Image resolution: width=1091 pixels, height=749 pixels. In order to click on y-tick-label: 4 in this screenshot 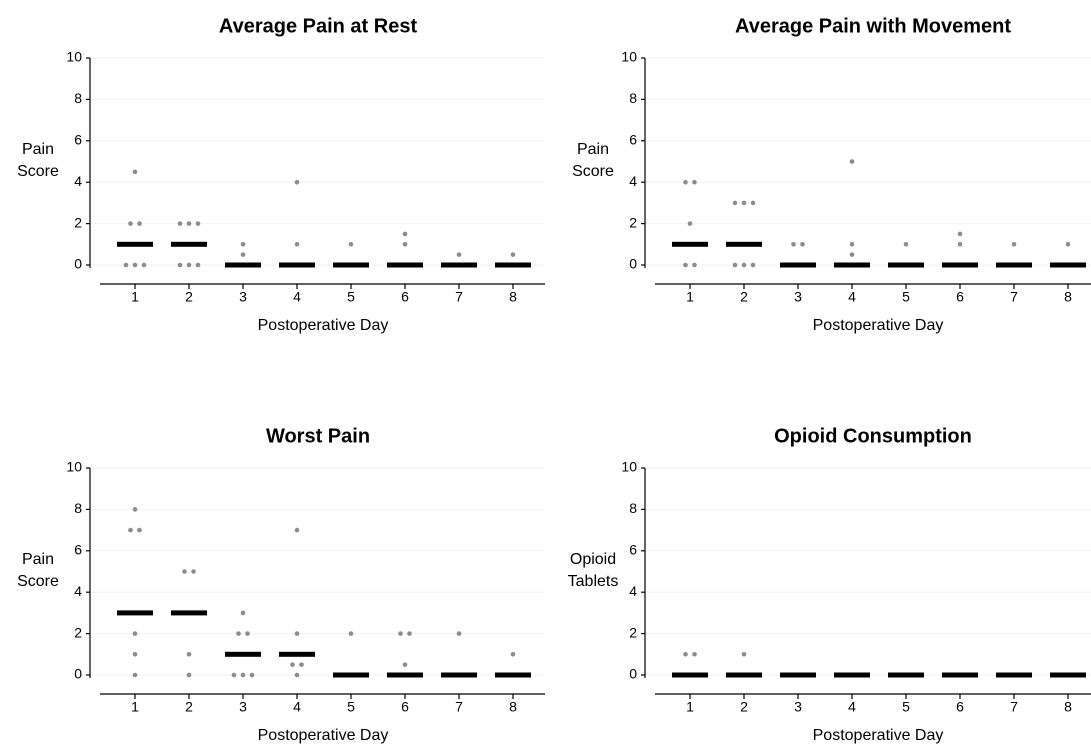, I will do `click(633, 181)`.